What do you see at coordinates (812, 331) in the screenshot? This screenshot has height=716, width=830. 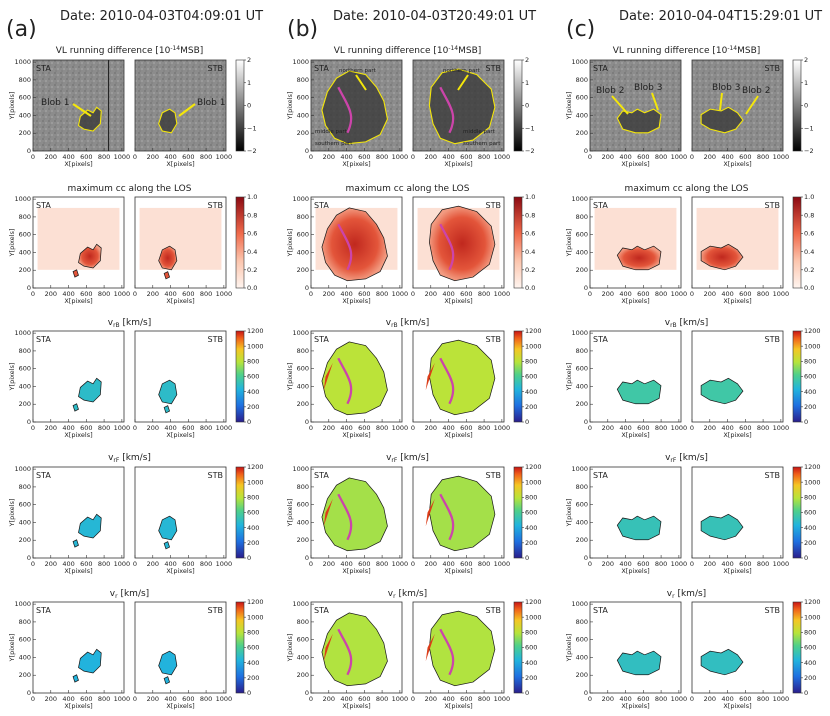 I see `colorbar-tick-label: 1200` at bounding box center [812, 331].